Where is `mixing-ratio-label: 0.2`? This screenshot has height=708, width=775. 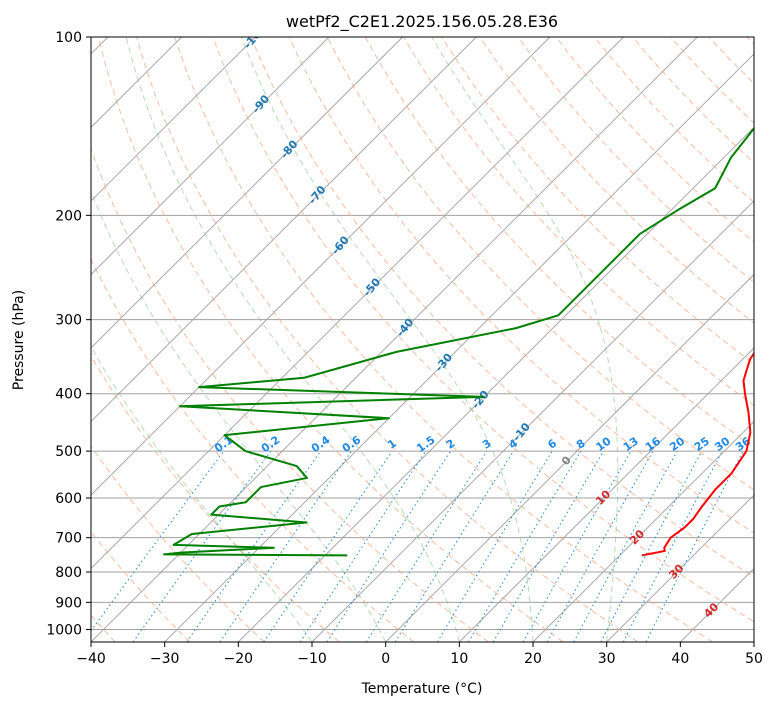 mixing-ratio-label: 0.2 is located at coordinates (270, 444).